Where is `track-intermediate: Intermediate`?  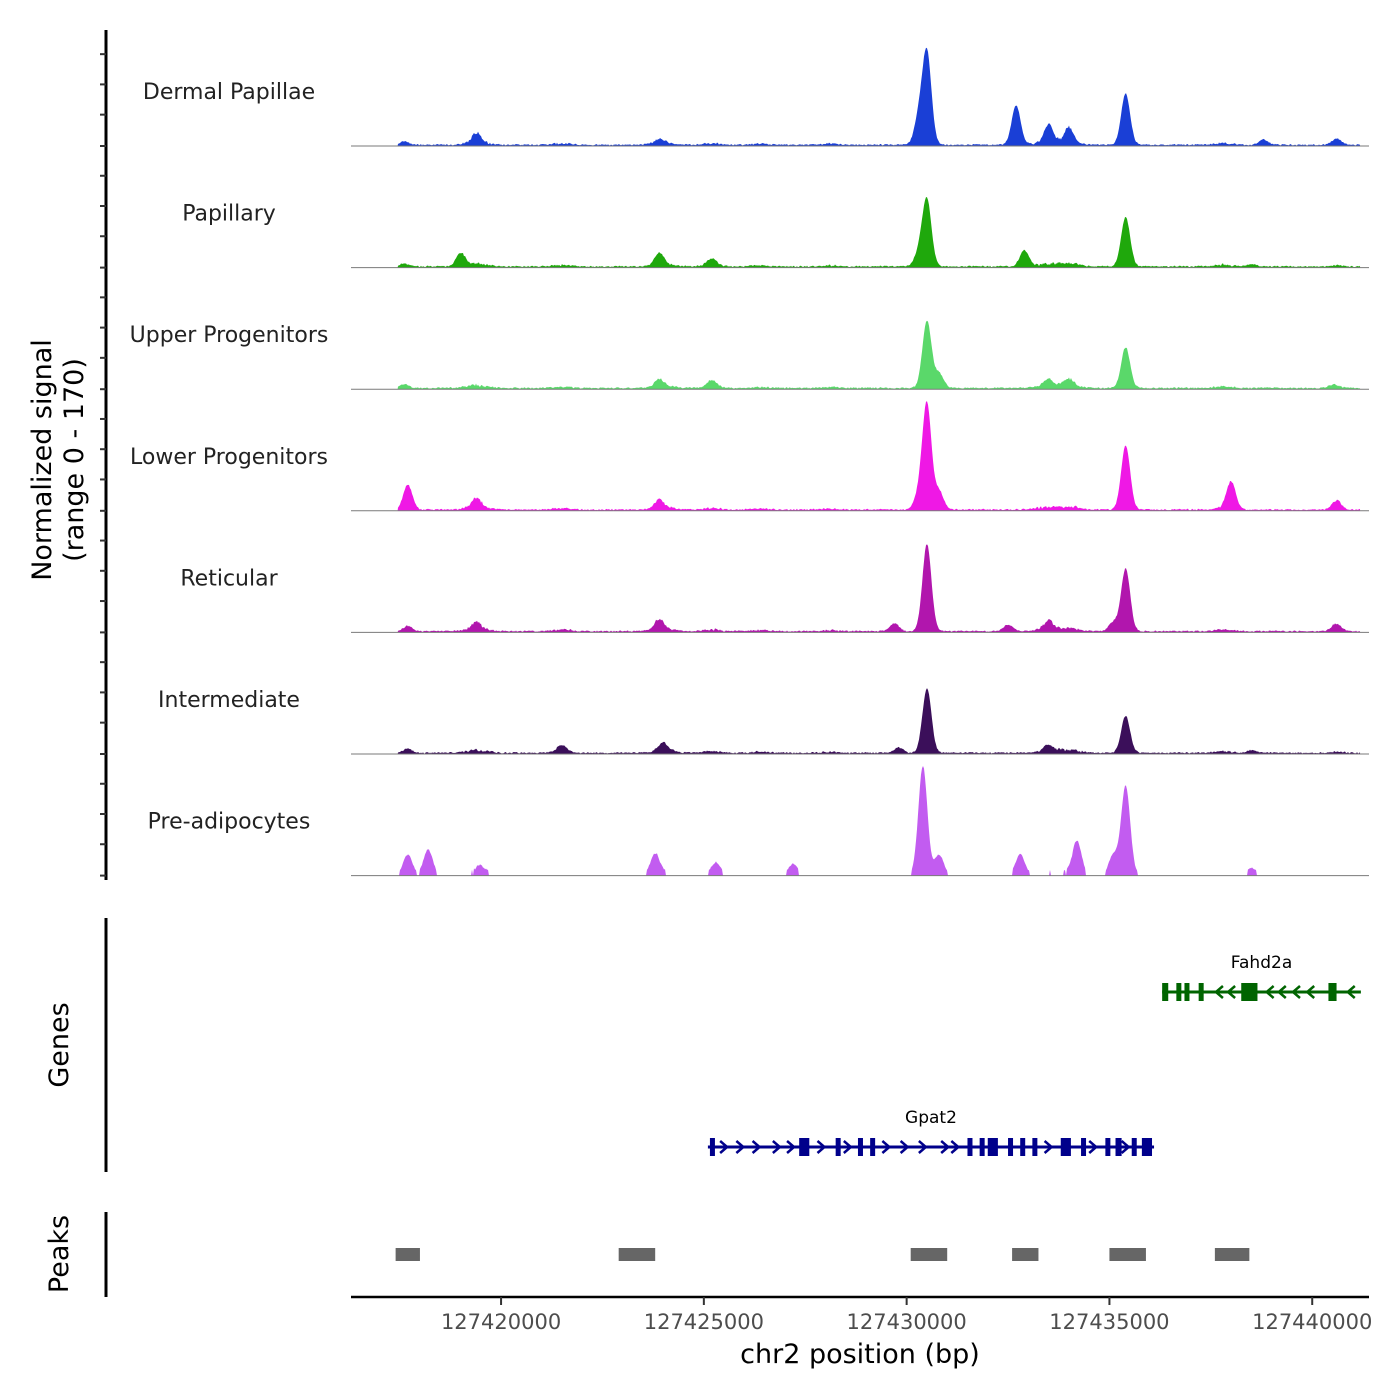
track-intermediate: Intermediate is located at coordinates (763, 721).